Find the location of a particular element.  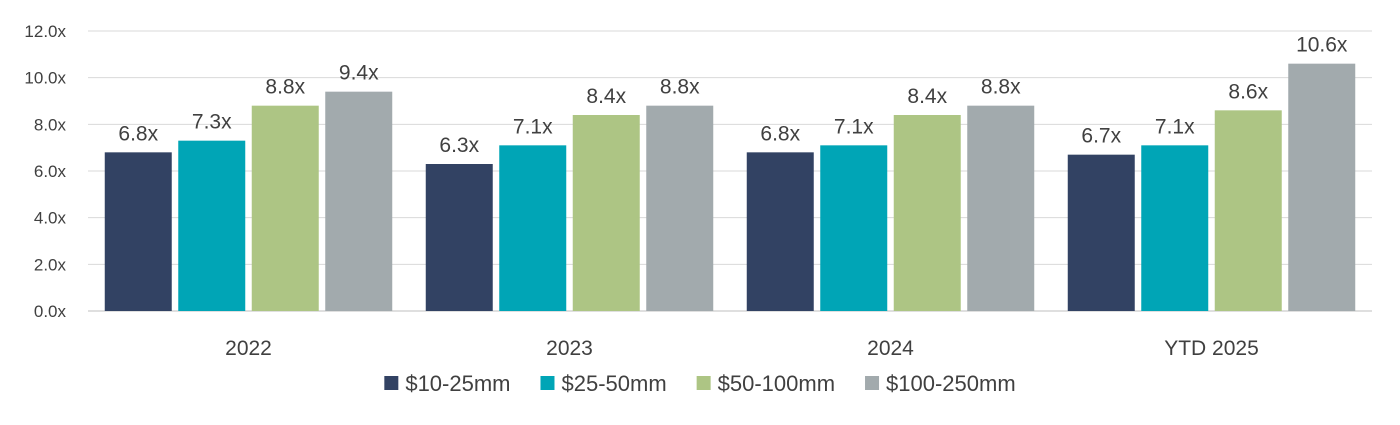

bar--10-25mm-2022 is located at coordinates (138, 231).